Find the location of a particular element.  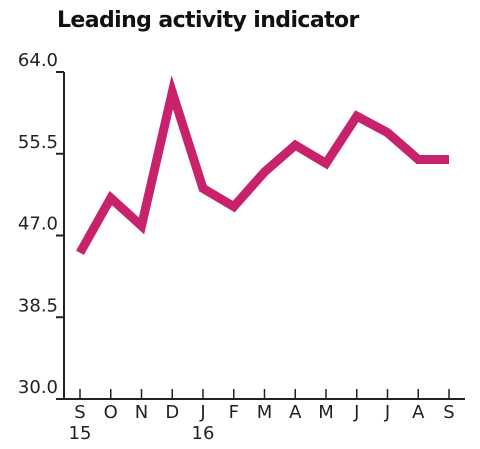

y-tick-label: 47.0 is located at coordinates (38, 224).